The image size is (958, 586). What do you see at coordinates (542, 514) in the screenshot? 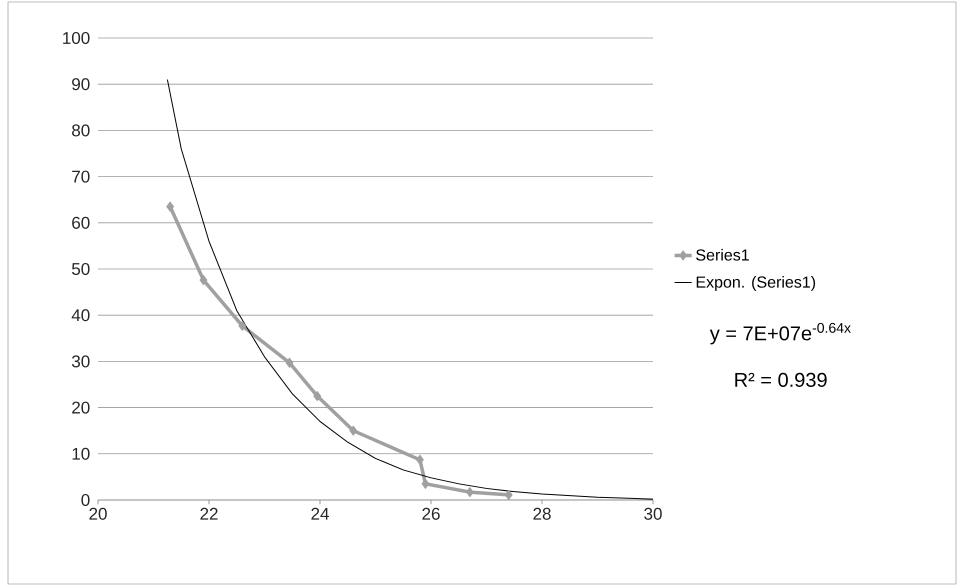
I see `x-tick-label: 28` at bounding box center [542, 514].